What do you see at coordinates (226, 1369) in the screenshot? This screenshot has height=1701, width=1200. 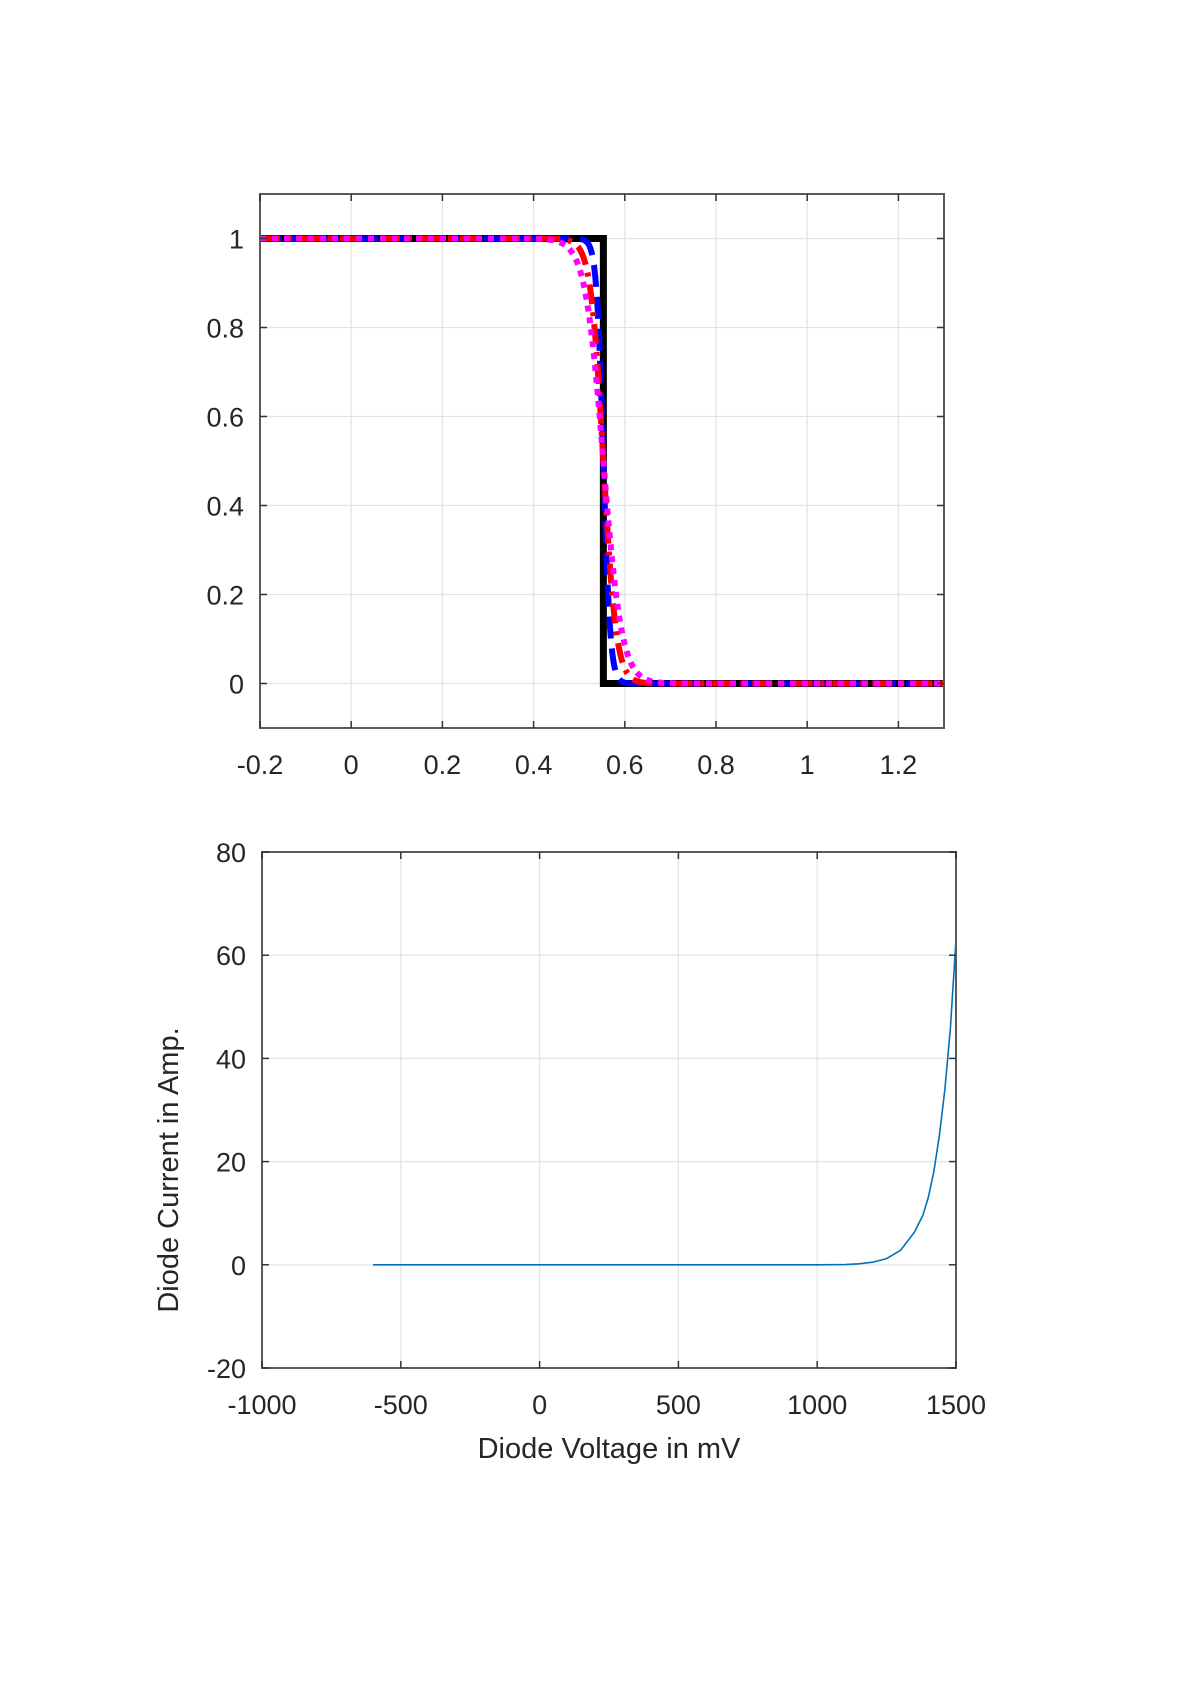 I see `y-tick-label: -20` at bounding box center [226, 1369].